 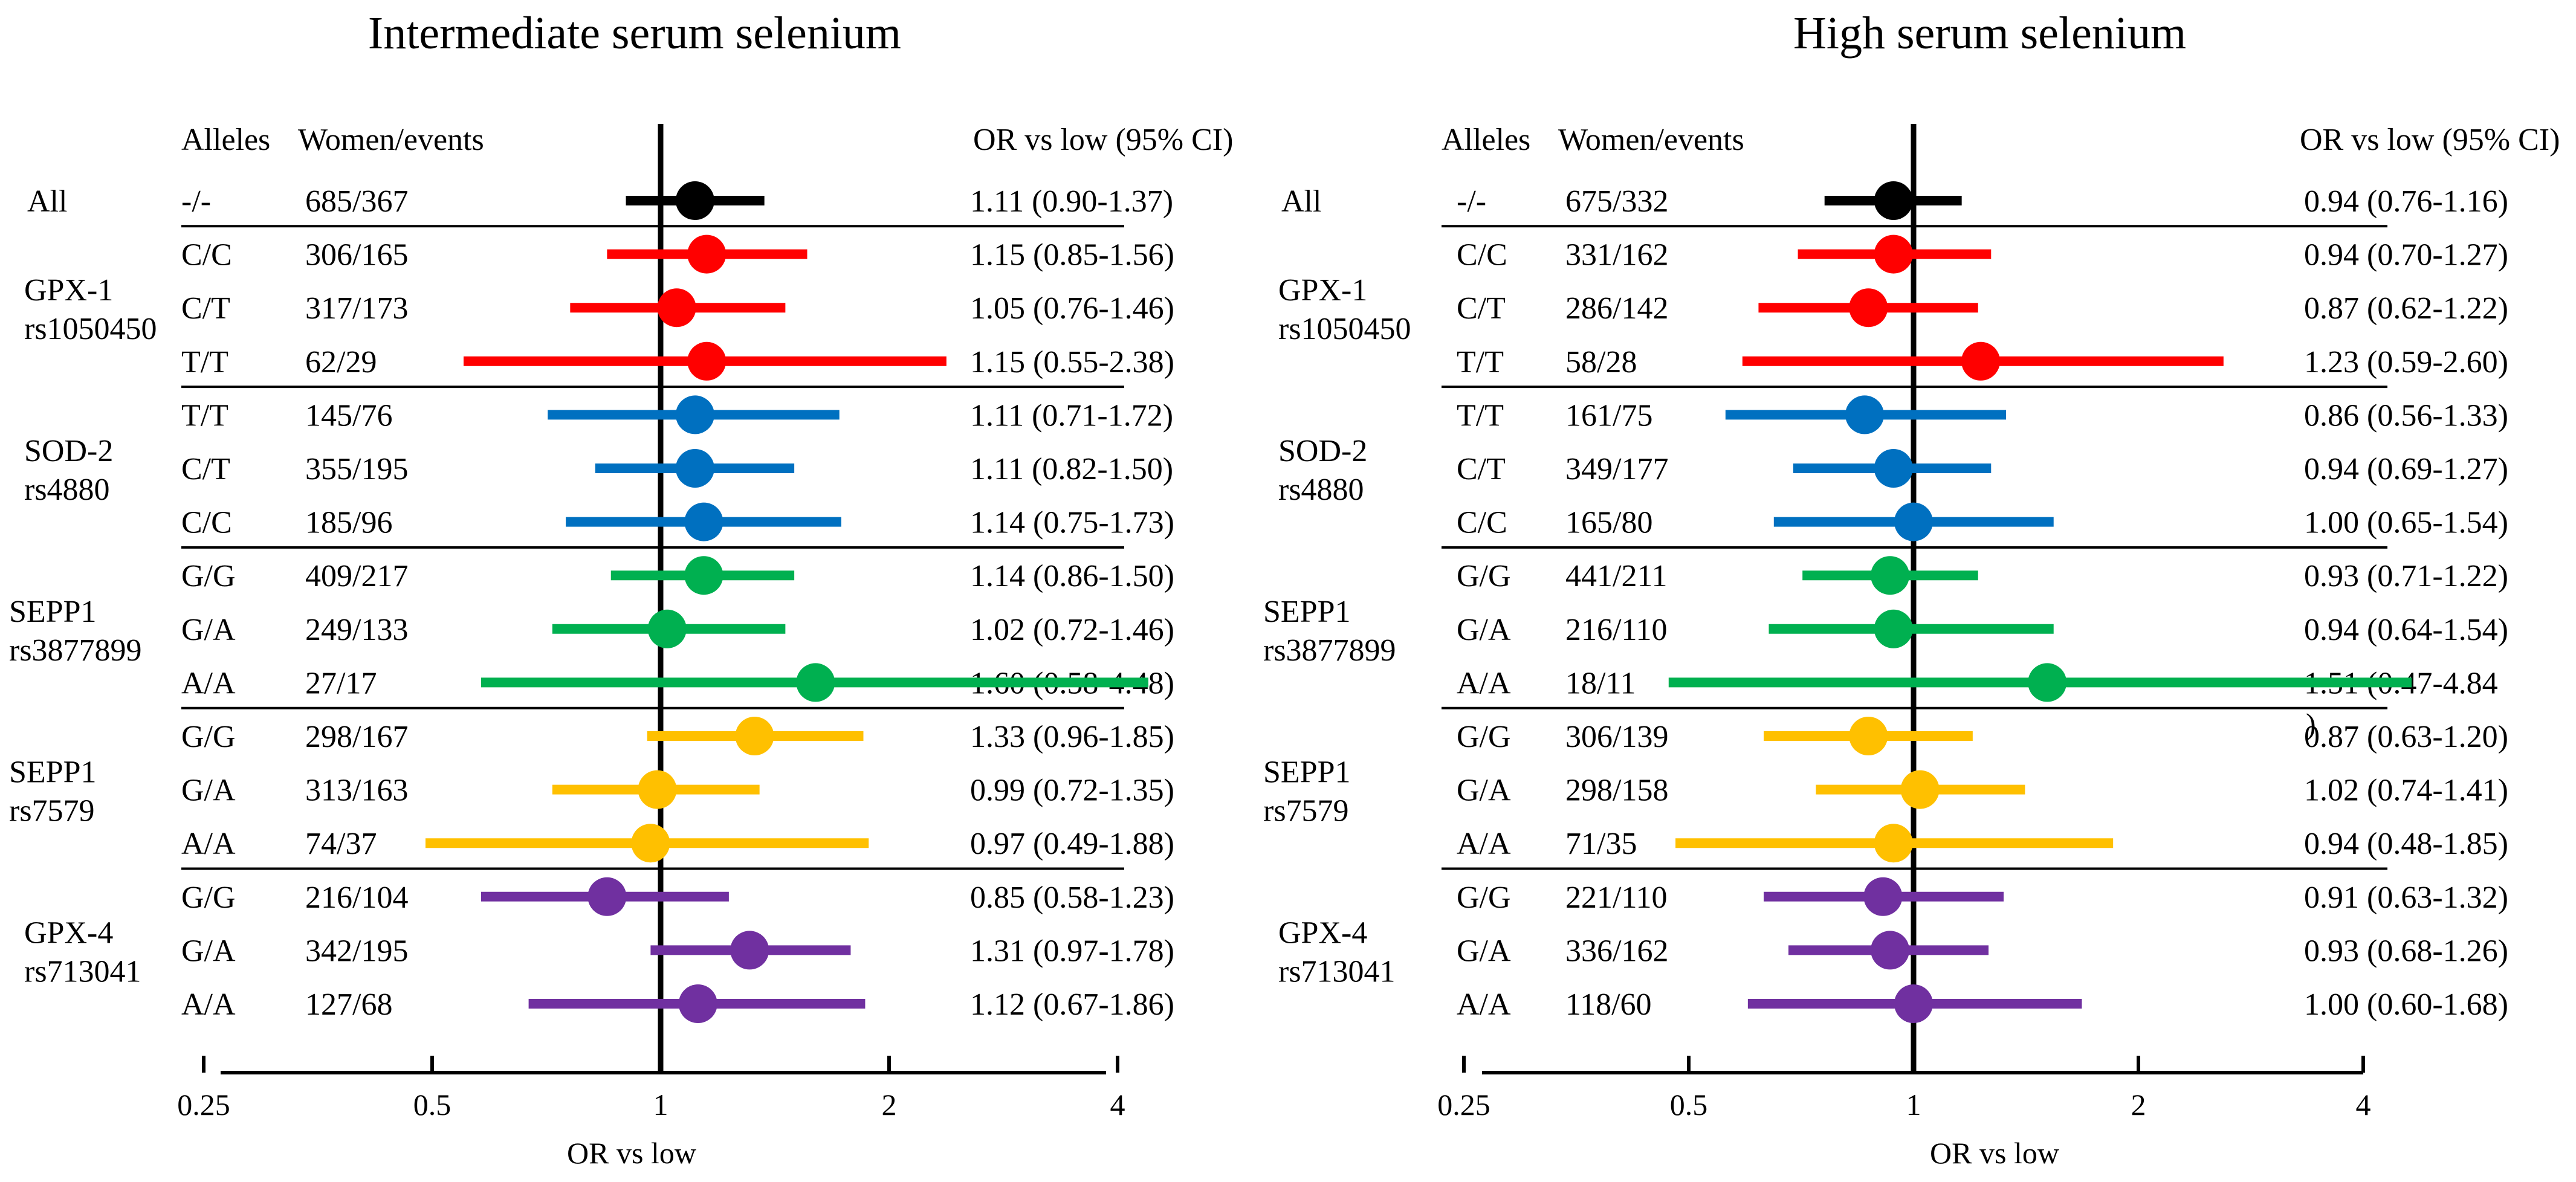 I want to click on women-events-label: 161/75, so click(x=1608, y=415).